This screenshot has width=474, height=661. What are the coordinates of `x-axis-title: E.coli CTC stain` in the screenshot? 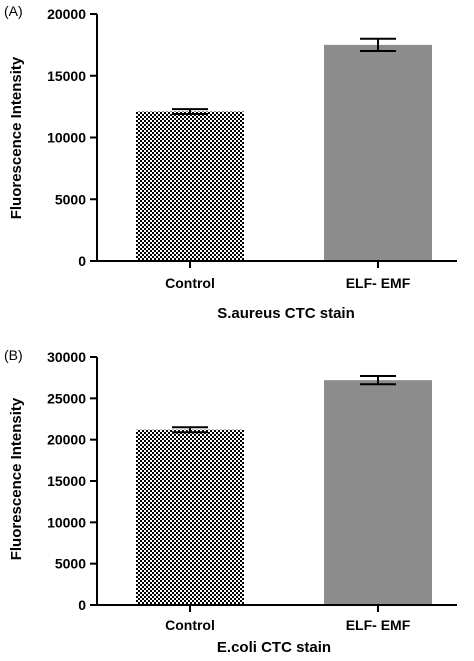 It's located at (274, 647).